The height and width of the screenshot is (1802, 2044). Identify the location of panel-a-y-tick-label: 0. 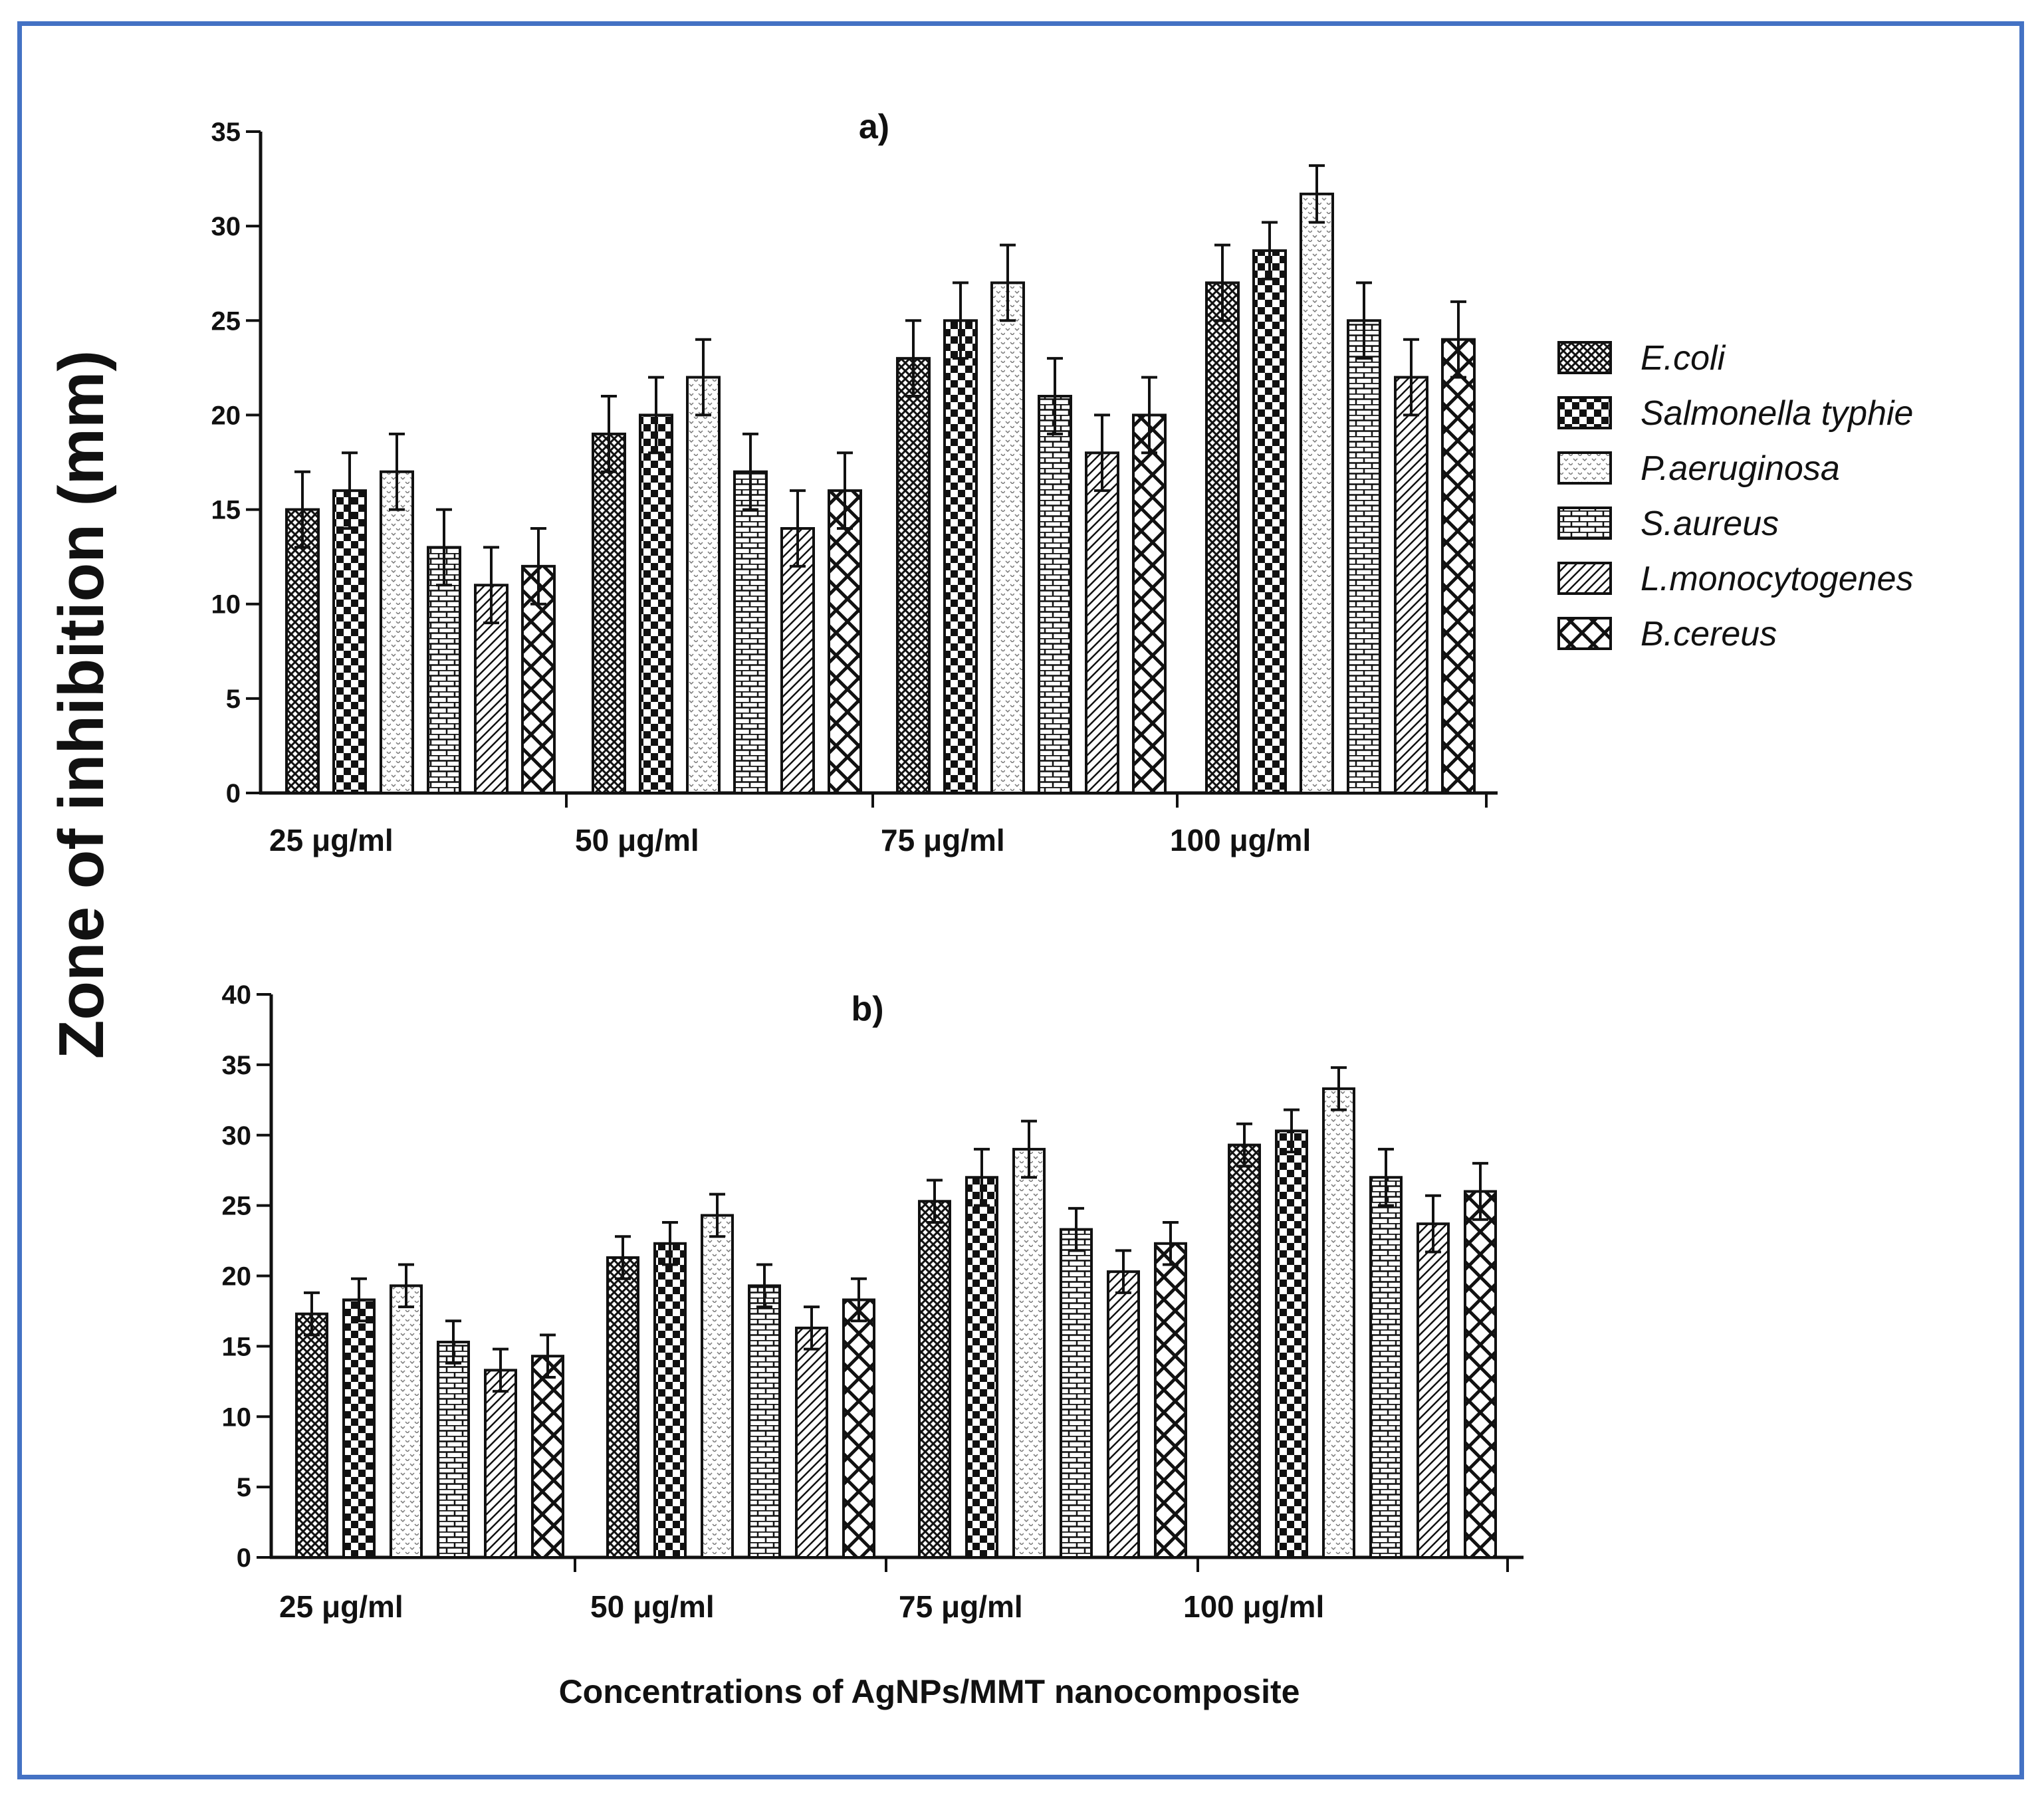
(234, 794).